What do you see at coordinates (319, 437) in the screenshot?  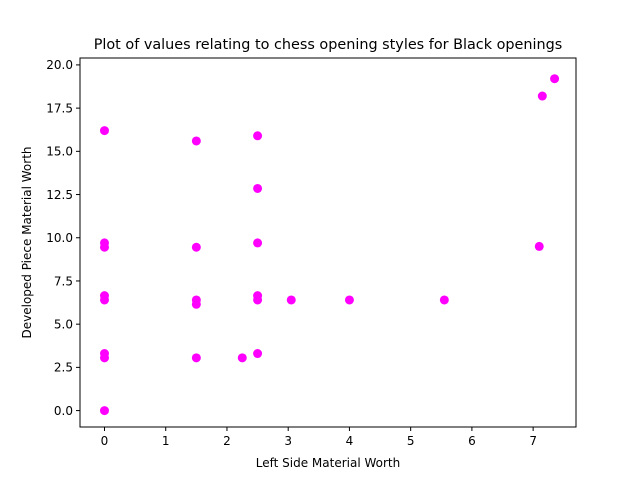 I see `x-axis-ticks: 0 1 2 3 4 5 6 7` at bounding box center [319, 437].